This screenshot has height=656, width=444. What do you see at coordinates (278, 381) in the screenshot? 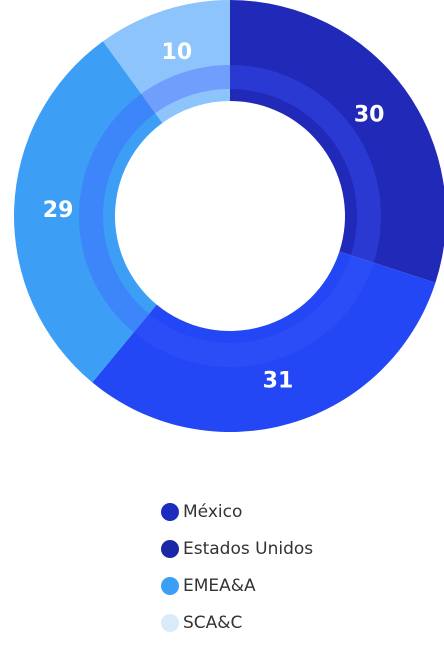
I see `value-label: 31` at bounding box center [278, 381].